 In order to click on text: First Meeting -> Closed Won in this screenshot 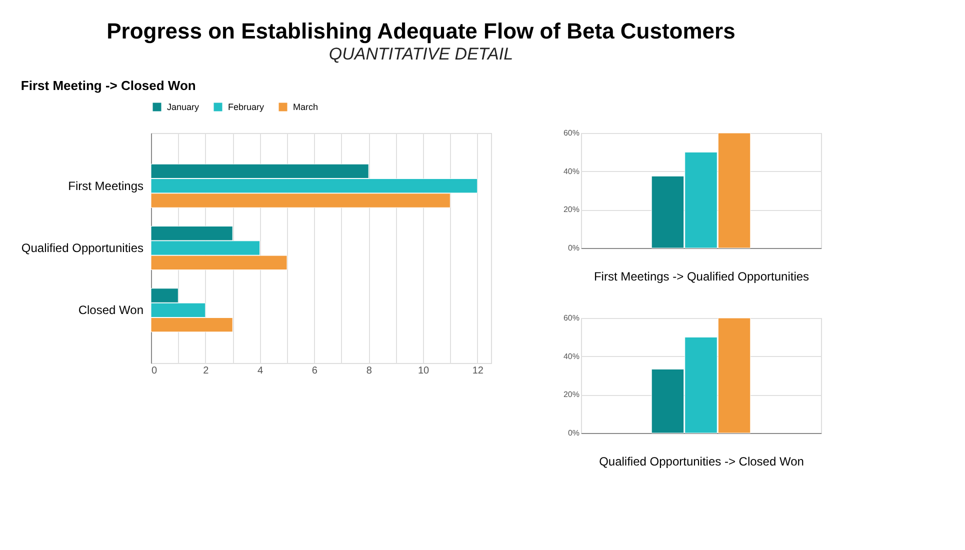, I will do `click(108, 85)`.